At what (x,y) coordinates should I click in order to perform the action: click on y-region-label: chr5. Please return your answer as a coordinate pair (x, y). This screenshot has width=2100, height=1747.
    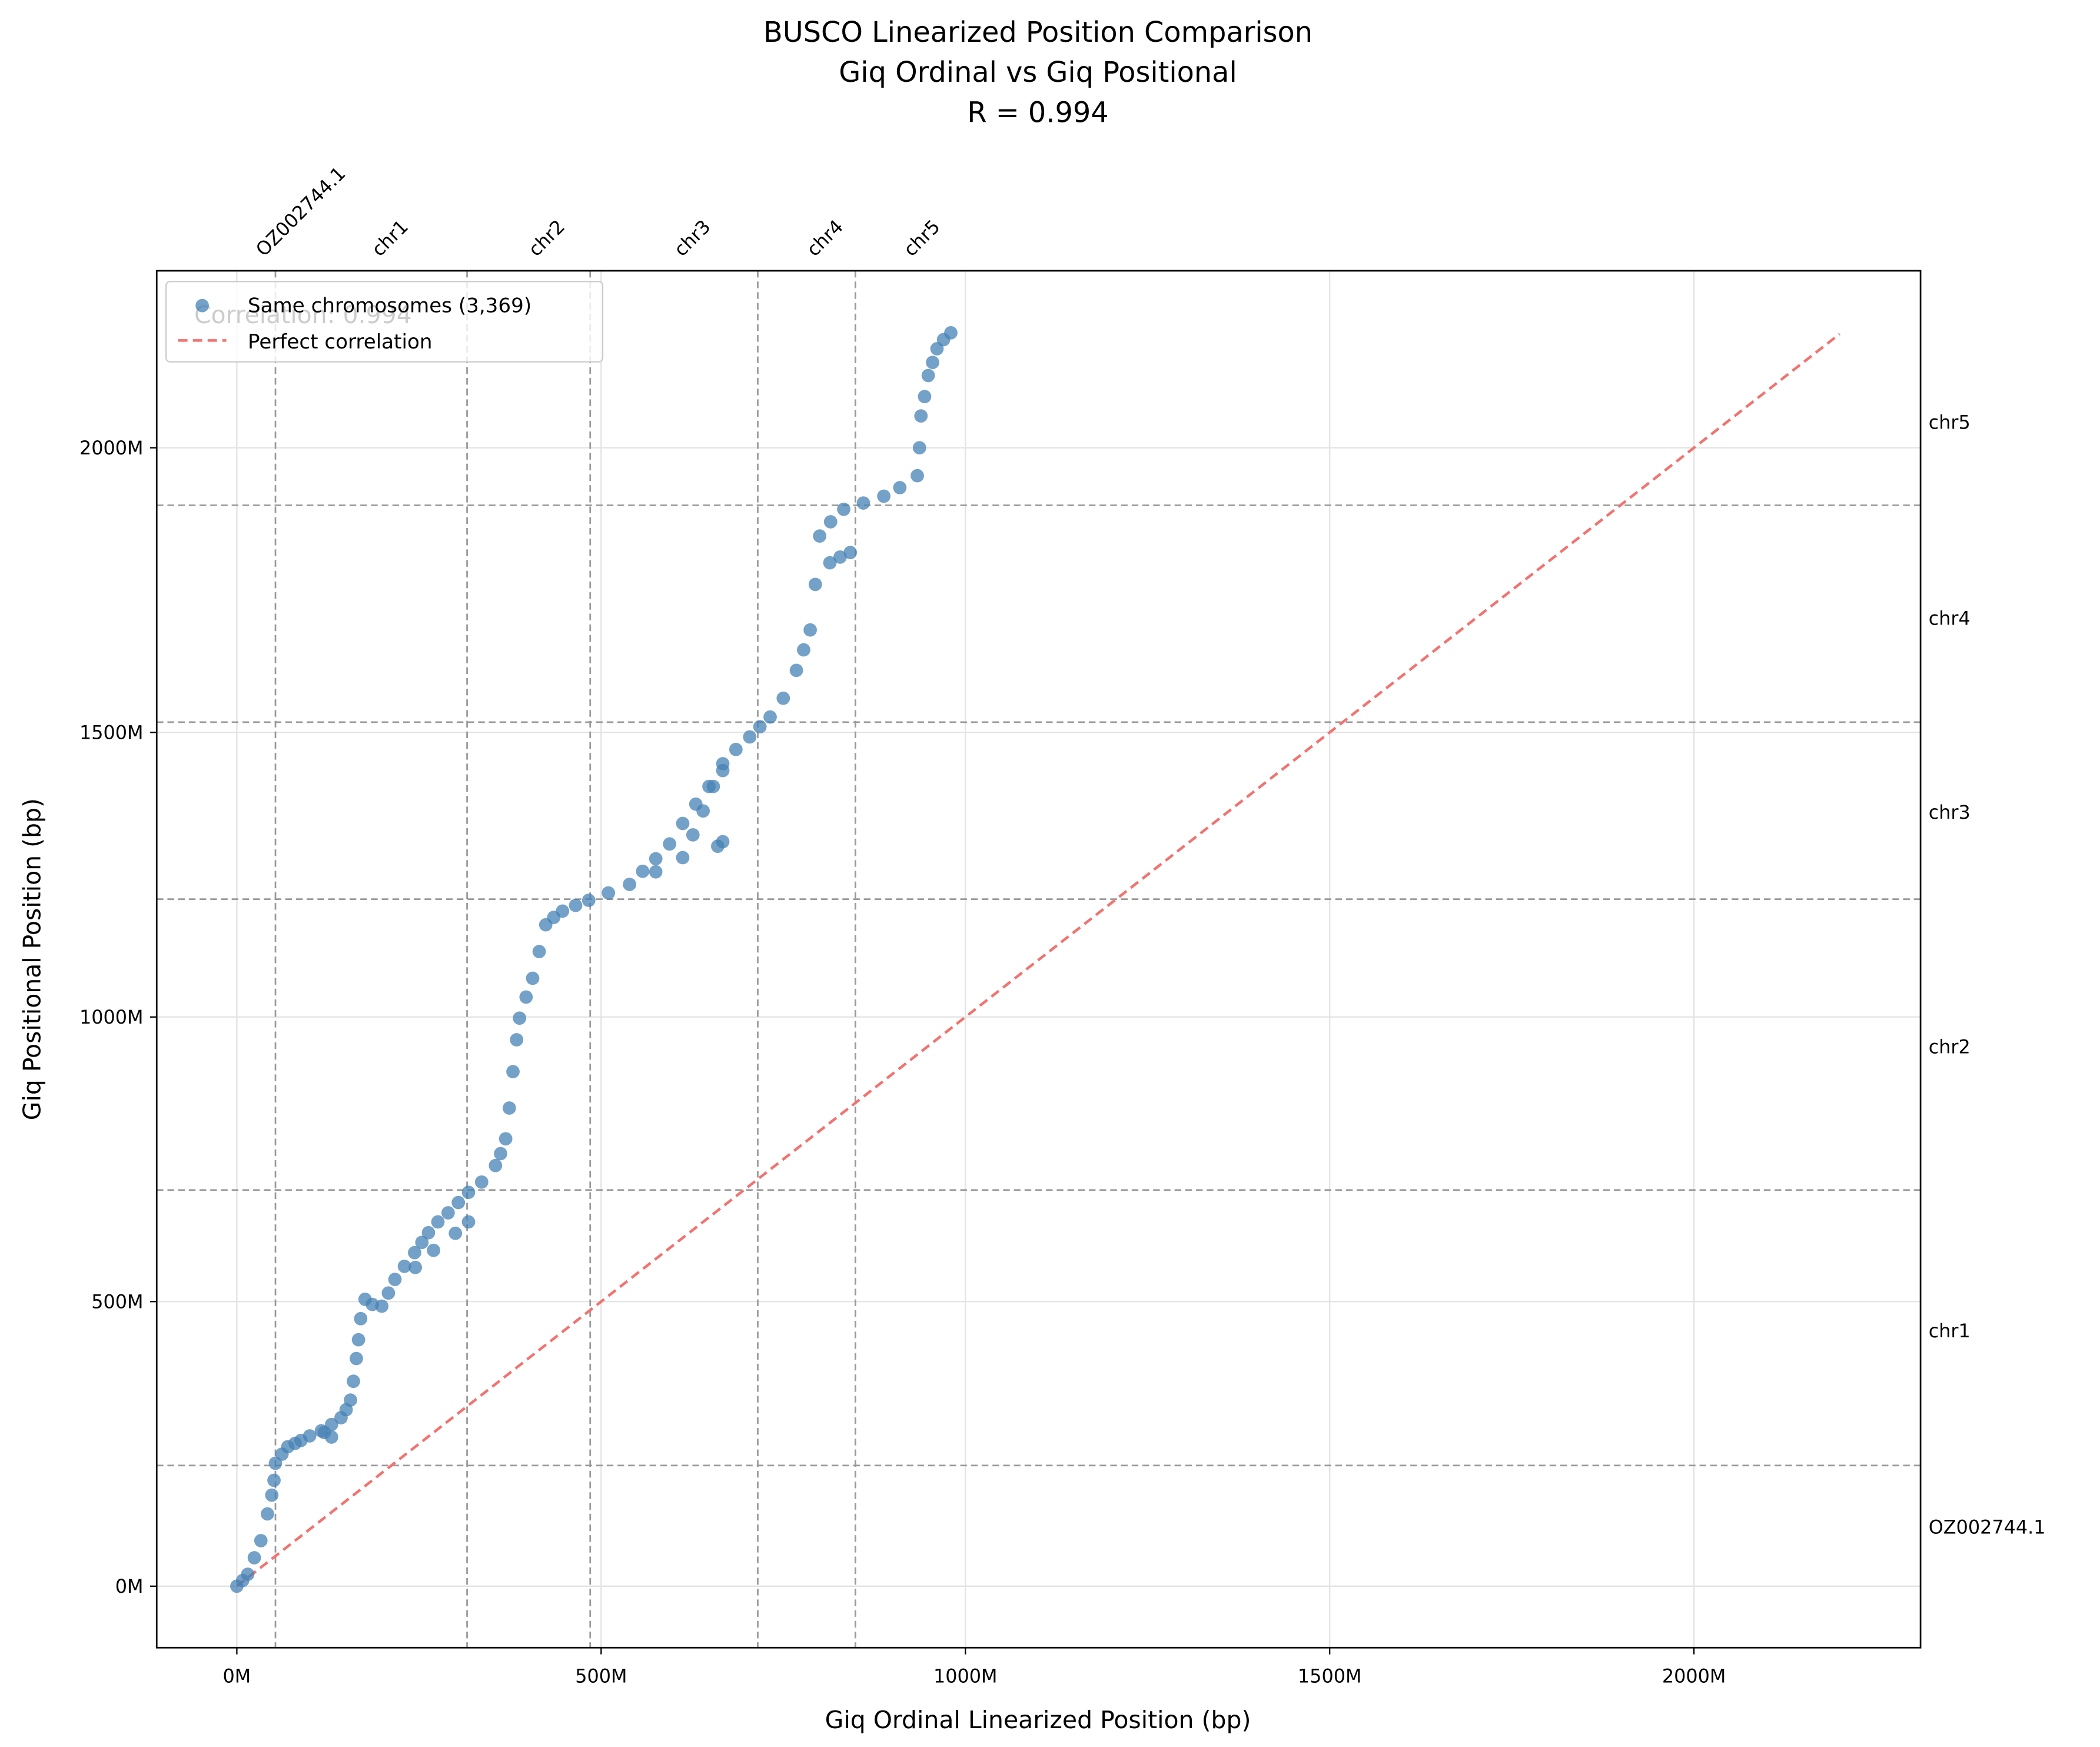
    Looking at the image, I should click on (1950, 422).